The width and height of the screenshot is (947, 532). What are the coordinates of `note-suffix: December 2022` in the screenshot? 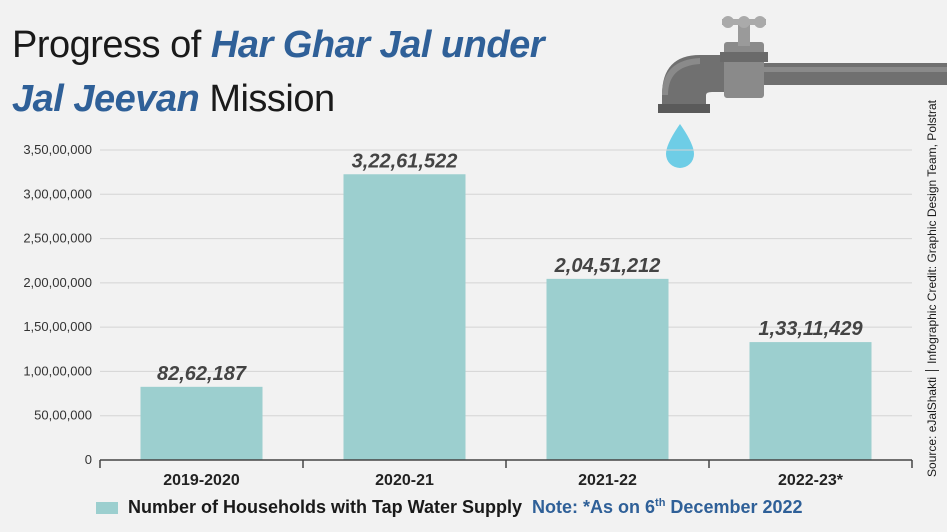 It's located at (734, 507).